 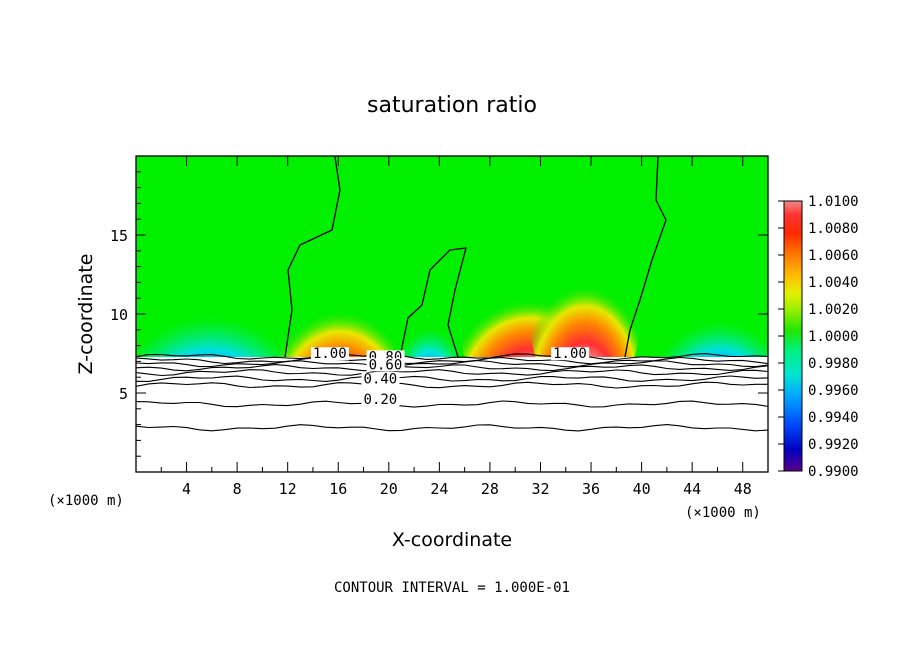 I want to click on contour-label: 0.40, so click(x=381, y=380).